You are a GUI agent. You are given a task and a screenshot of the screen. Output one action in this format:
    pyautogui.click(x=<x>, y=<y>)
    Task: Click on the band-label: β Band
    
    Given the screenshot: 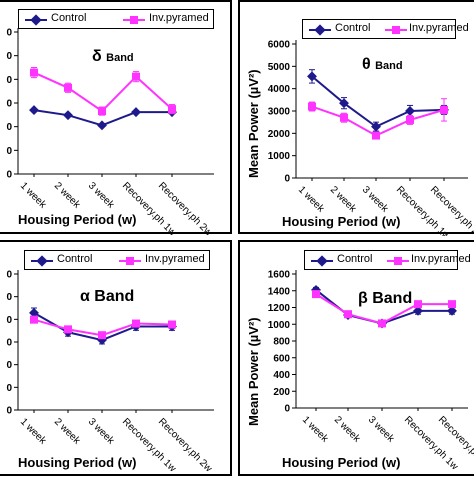 What is the action you would take?
    pyautogui.click(x=385, y=299)
    